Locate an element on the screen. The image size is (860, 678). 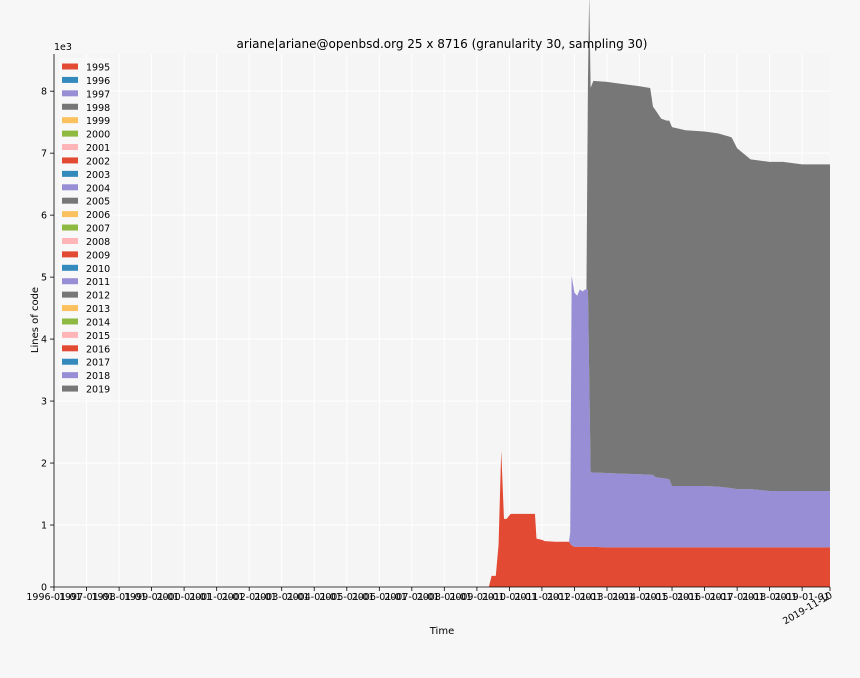
legend-label: 2000 is located at coordinates (98, 135).